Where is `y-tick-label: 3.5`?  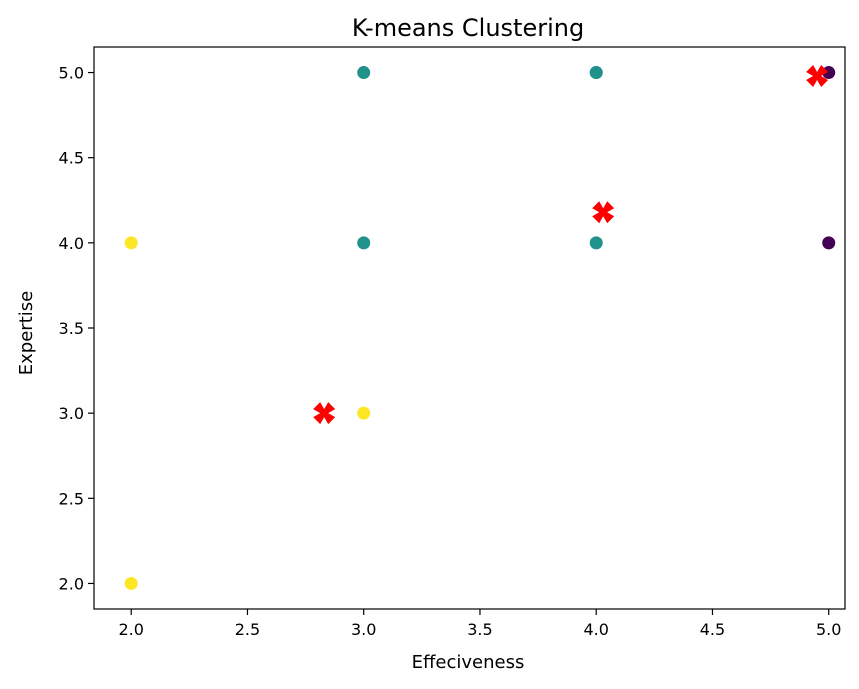
y-tick-label: 3.5 is located at coordinates (71, 328).